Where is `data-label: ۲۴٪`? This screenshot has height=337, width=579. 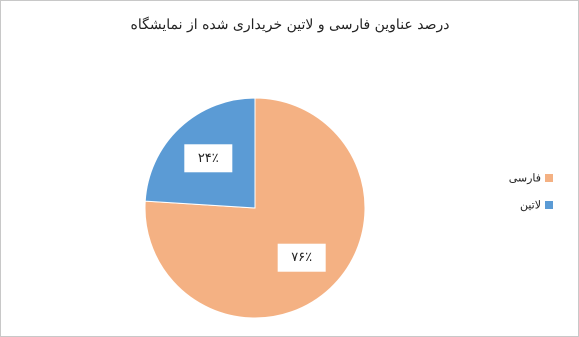
data-label: ۲۴٪ is located at coordinates (208, 158).